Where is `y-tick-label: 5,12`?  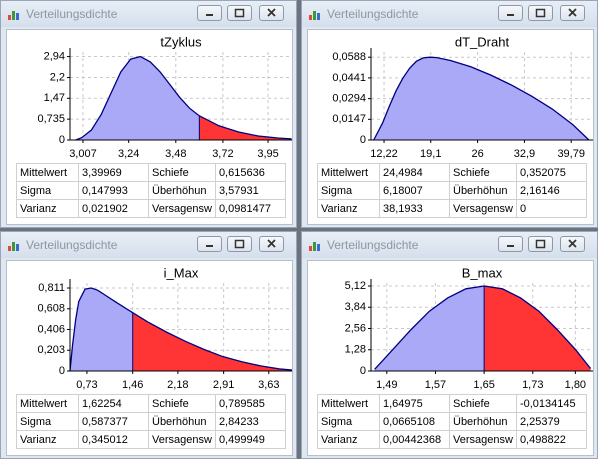
y-tick-label: 5,12 is located at coordinates (355, 286).